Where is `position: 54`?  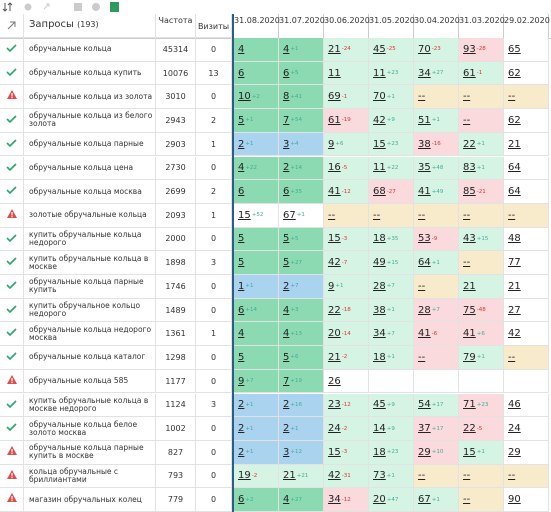
position: 54 is located at coordinates (424, 405).